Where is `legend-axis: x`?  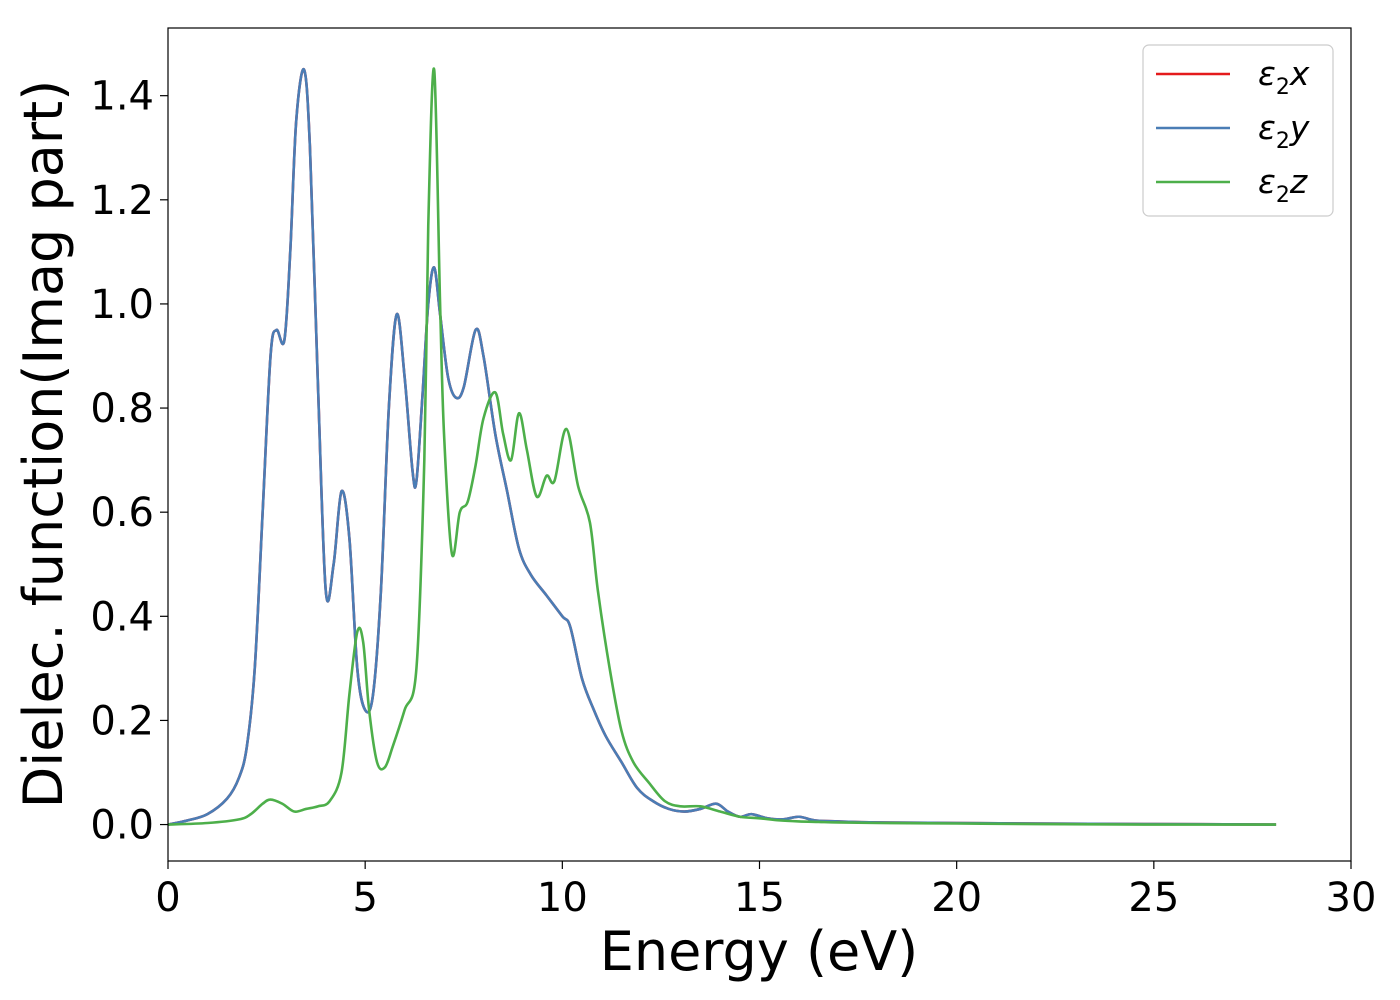
legend-axis: x is located at coordinates (1299, 73).